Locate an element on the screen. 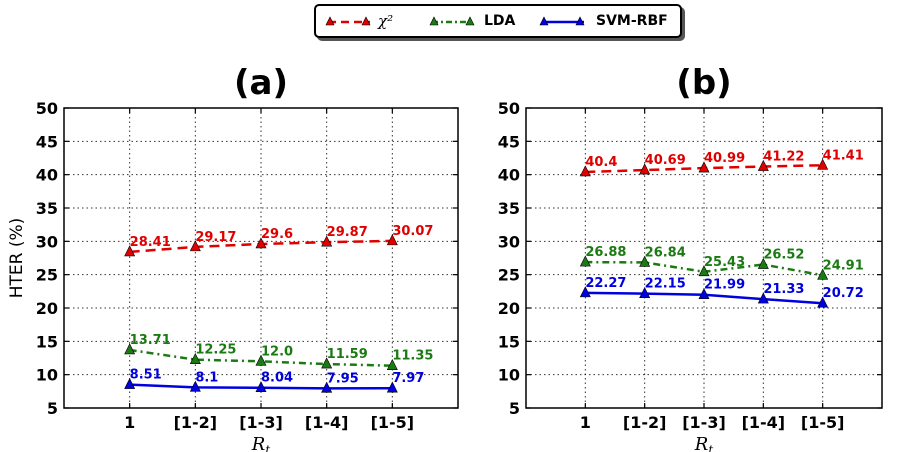 The image size is (910, 452). data-label: 13.71 is located at coordinates (150, 340).